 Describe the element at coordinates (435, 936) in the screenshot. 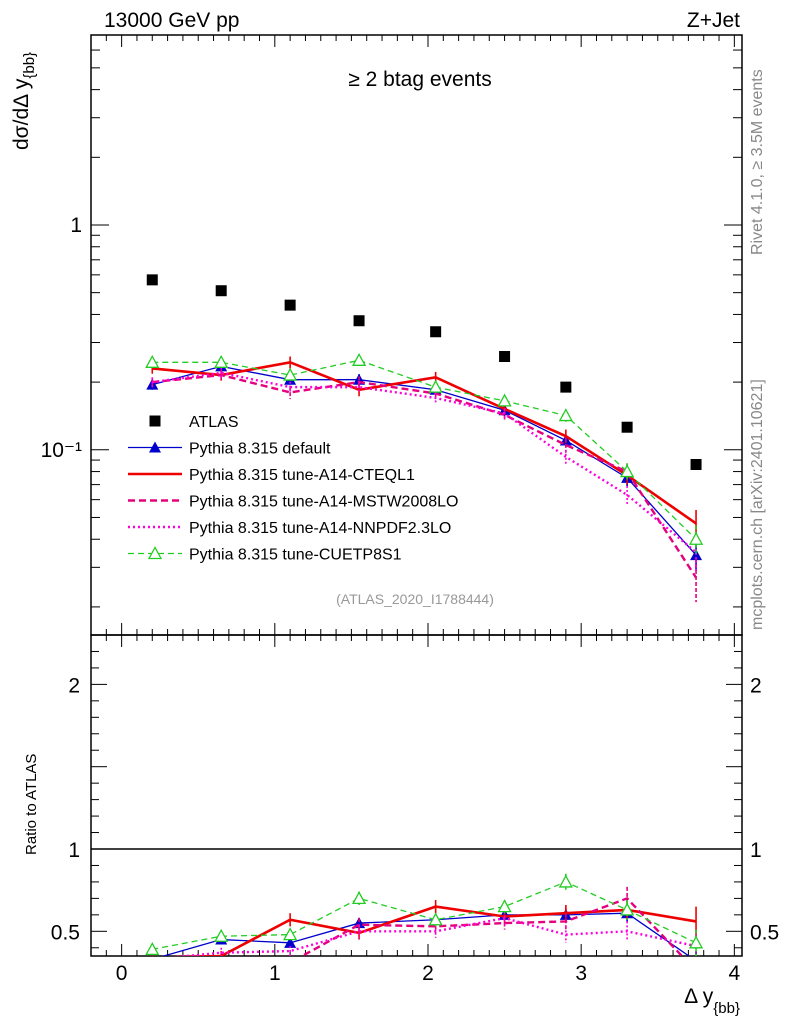

I see `ratio-line-nnpdf` at that location.